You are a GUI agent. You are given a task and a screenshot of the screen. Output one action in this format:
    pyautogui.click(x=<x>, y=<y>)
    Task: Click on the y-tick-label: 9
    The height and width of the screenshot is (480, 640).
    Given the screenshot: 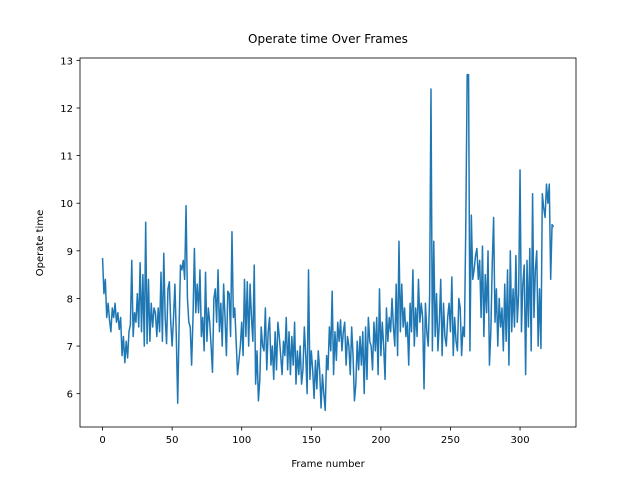 What is the action you would take?
    pyautogui.click(x=70, y=252)
    